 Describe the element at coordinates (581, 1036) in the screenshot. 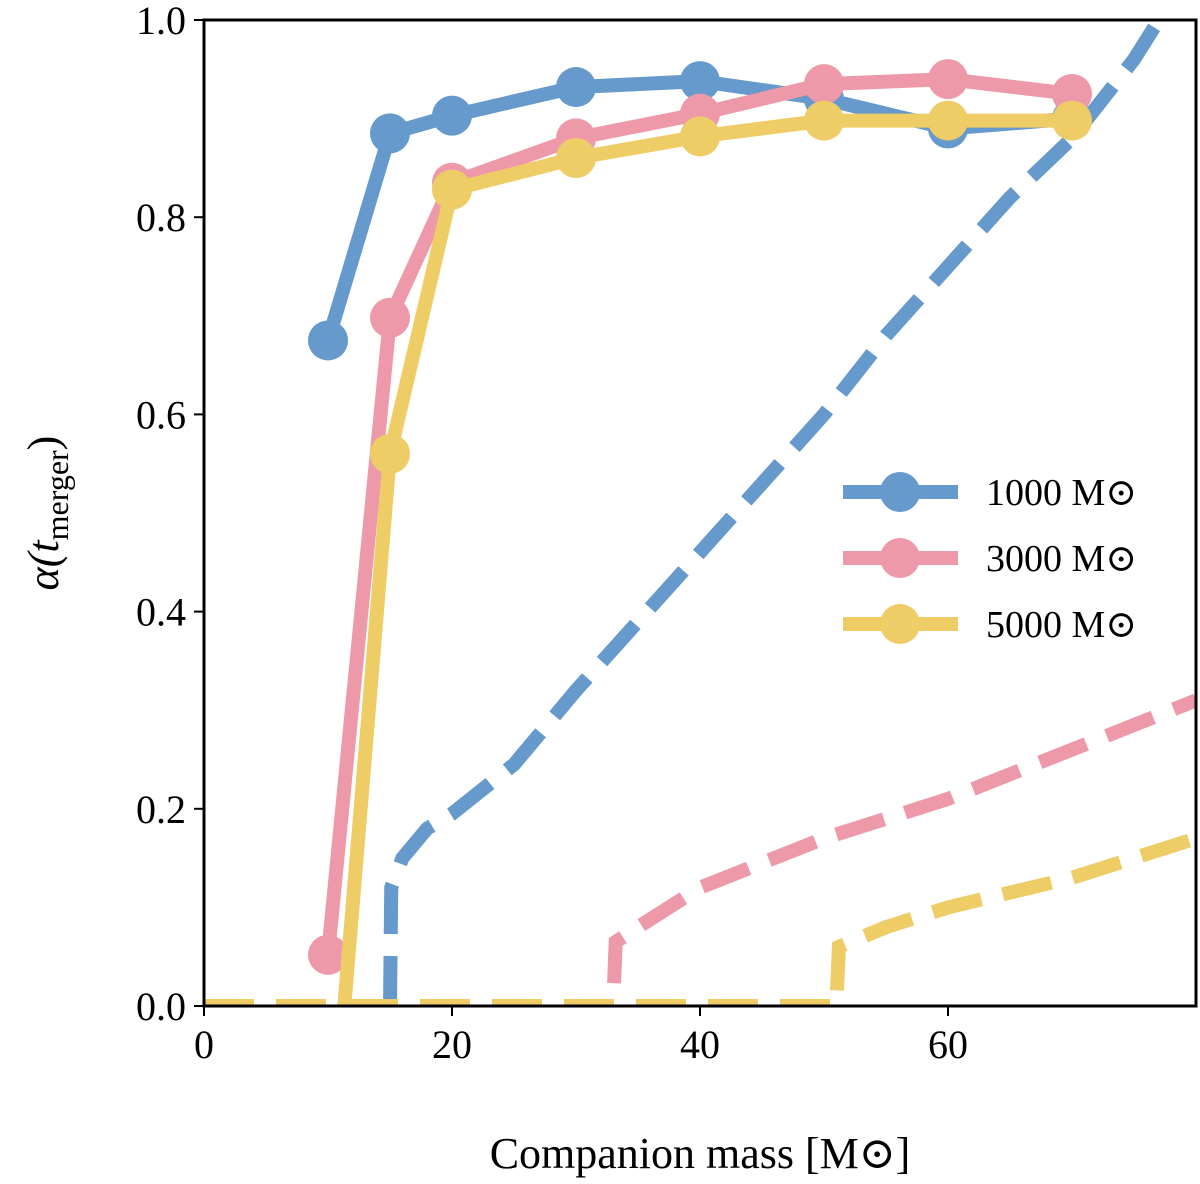

I see `x-axis: 0 20 40 60` at that location.